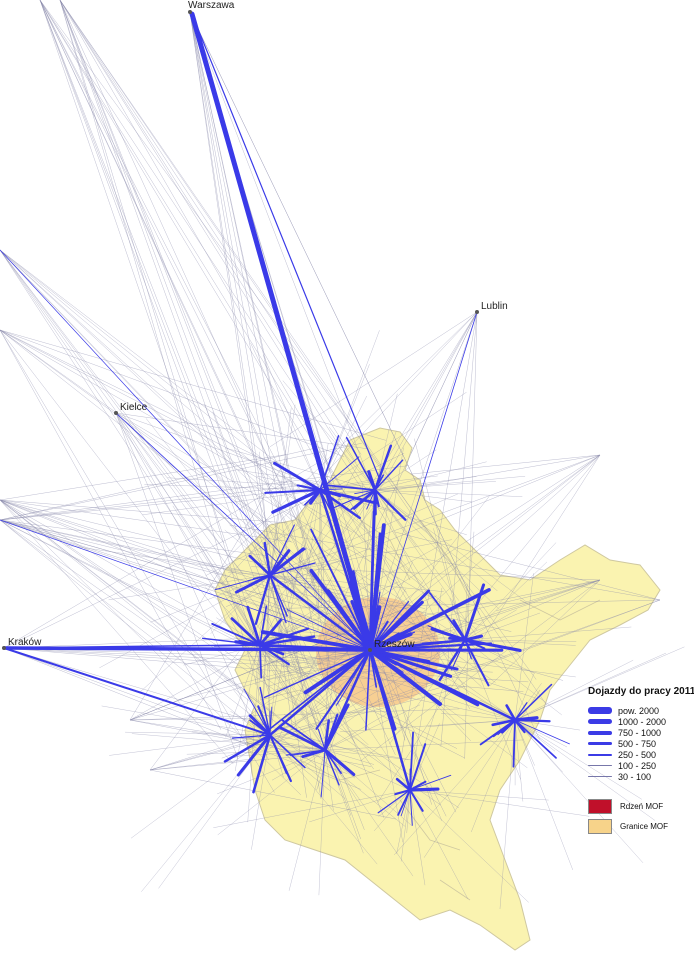 The image size is (694, 961). Describe the element at coordinates (134, 407) in the screenshot. I see `city-label-kielce: Kielce` at that location.